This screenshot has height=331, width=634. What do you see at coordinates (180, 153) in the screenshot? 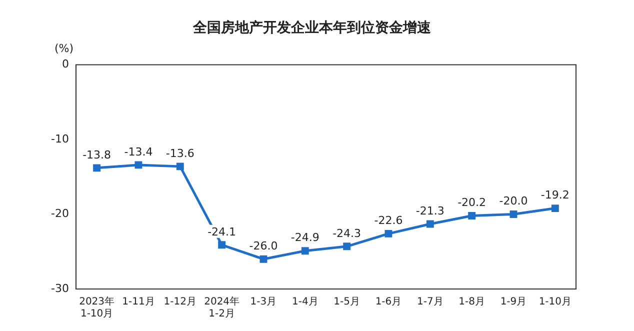
I see `data-label: -13.6` at bounding box center [180, 153].